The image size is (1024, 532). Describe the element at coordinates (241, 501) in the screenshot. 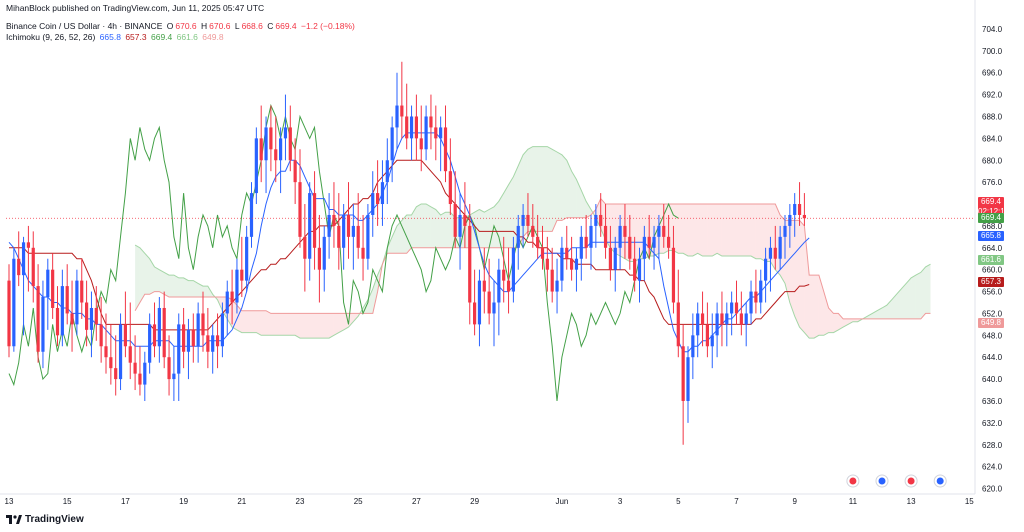

I see `x-tick-label: 21` at that location.